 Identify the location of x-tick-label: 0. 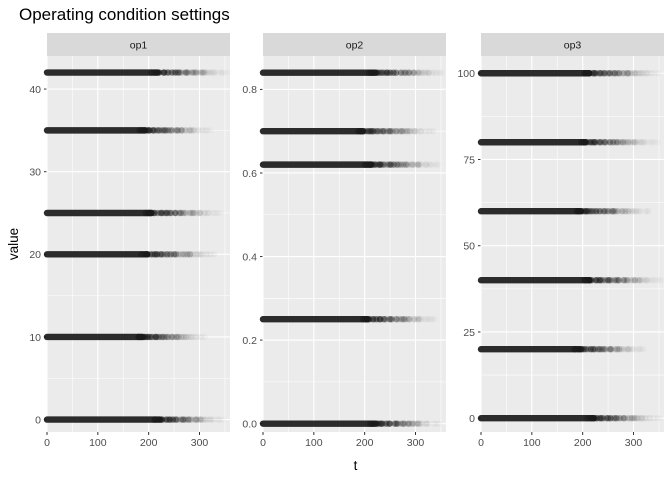
(47, 443).